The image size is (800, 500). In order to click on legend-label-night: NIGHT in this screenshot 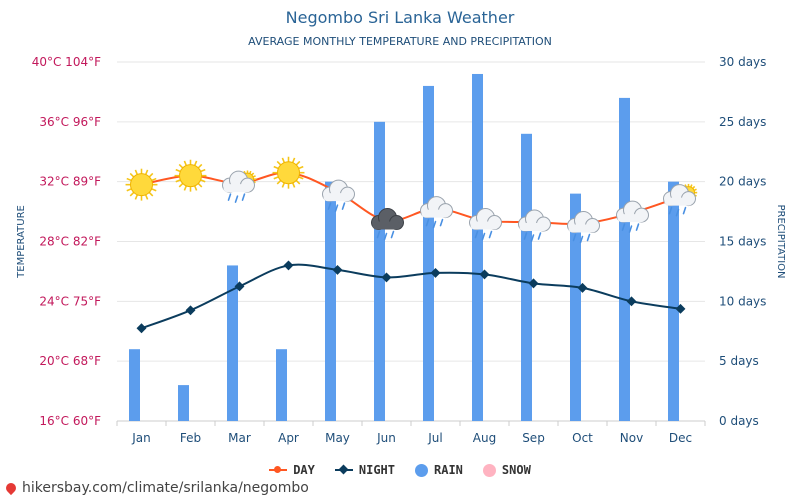, I will do `click(376, 470)`.